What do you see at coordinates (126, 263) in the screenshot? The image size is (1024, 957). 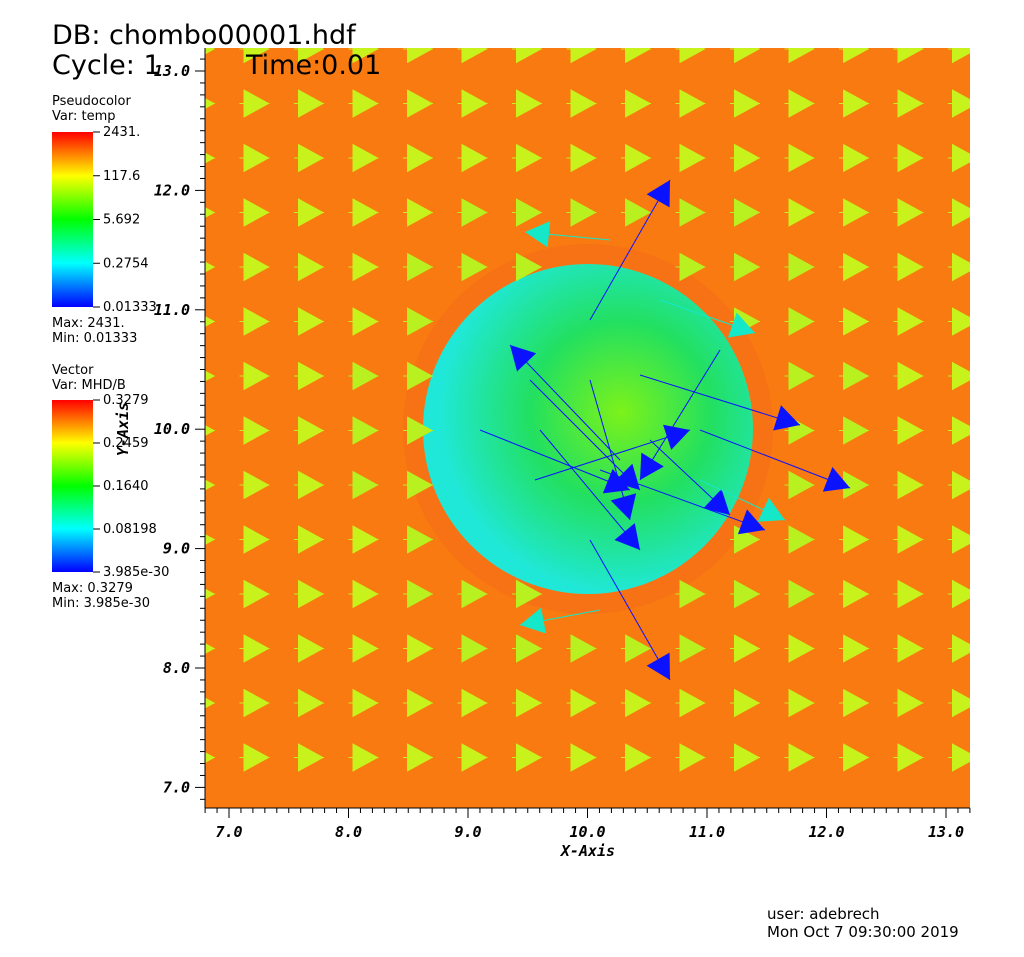 I see `colorbar-label: 0.2754` at bounding box center [126, 263].